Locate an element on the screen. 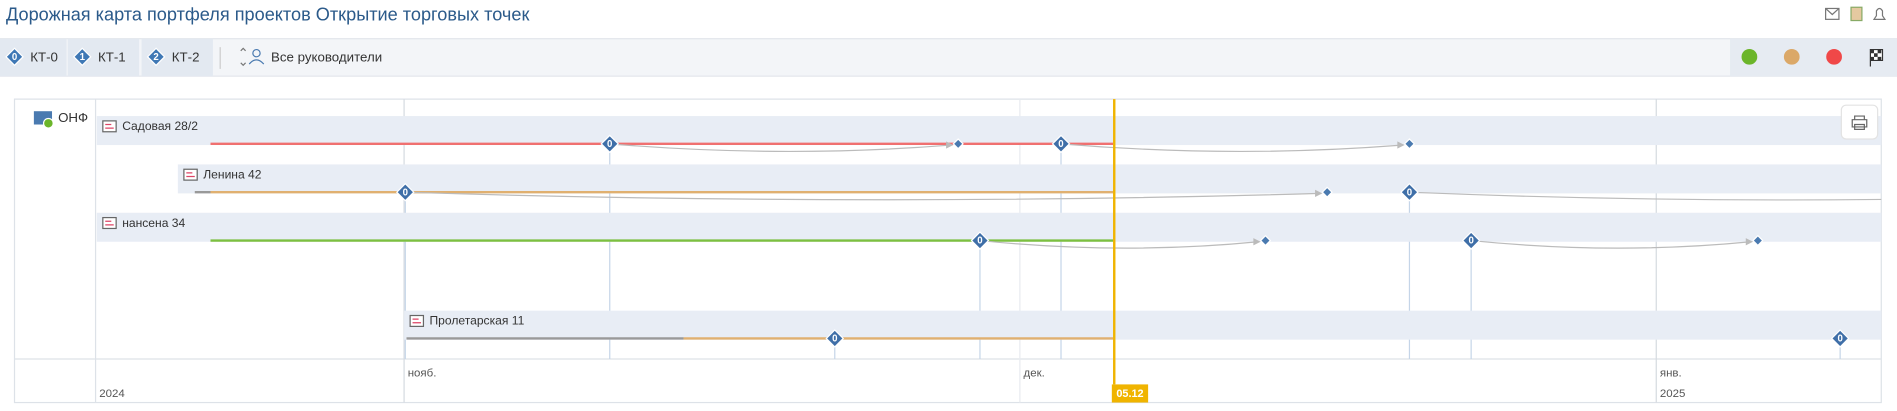 Image resolution: width=1897 pixels, height=411 pixels. checkpoint-buttons: 0 КТ-0 1 КТ-1 2 КТ-2 is located at coordinates (106, 57).